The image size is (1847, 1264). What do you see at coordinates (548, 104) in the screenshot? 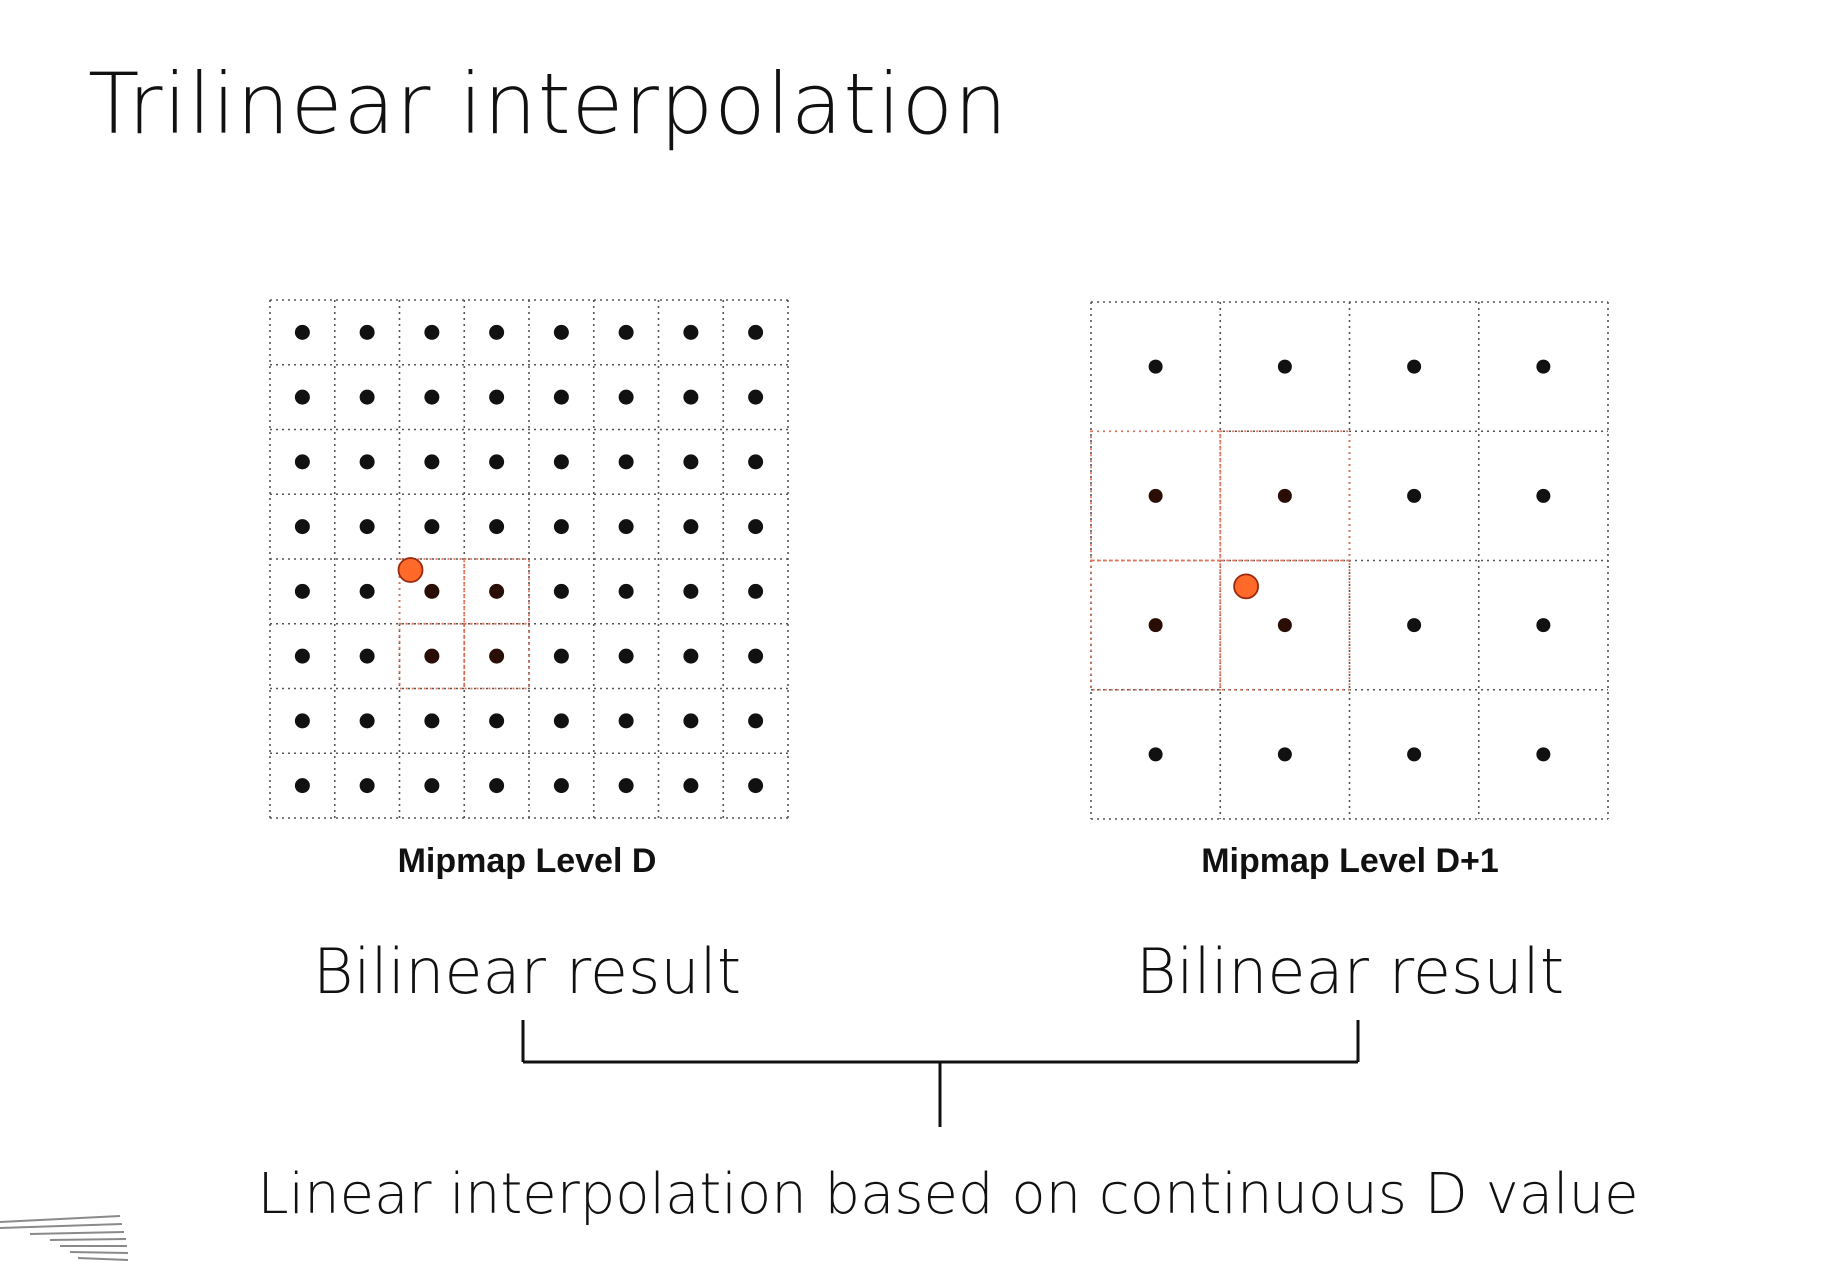
I see `slide-title: Trilinear interpolation` at bounding box center [548, 104].